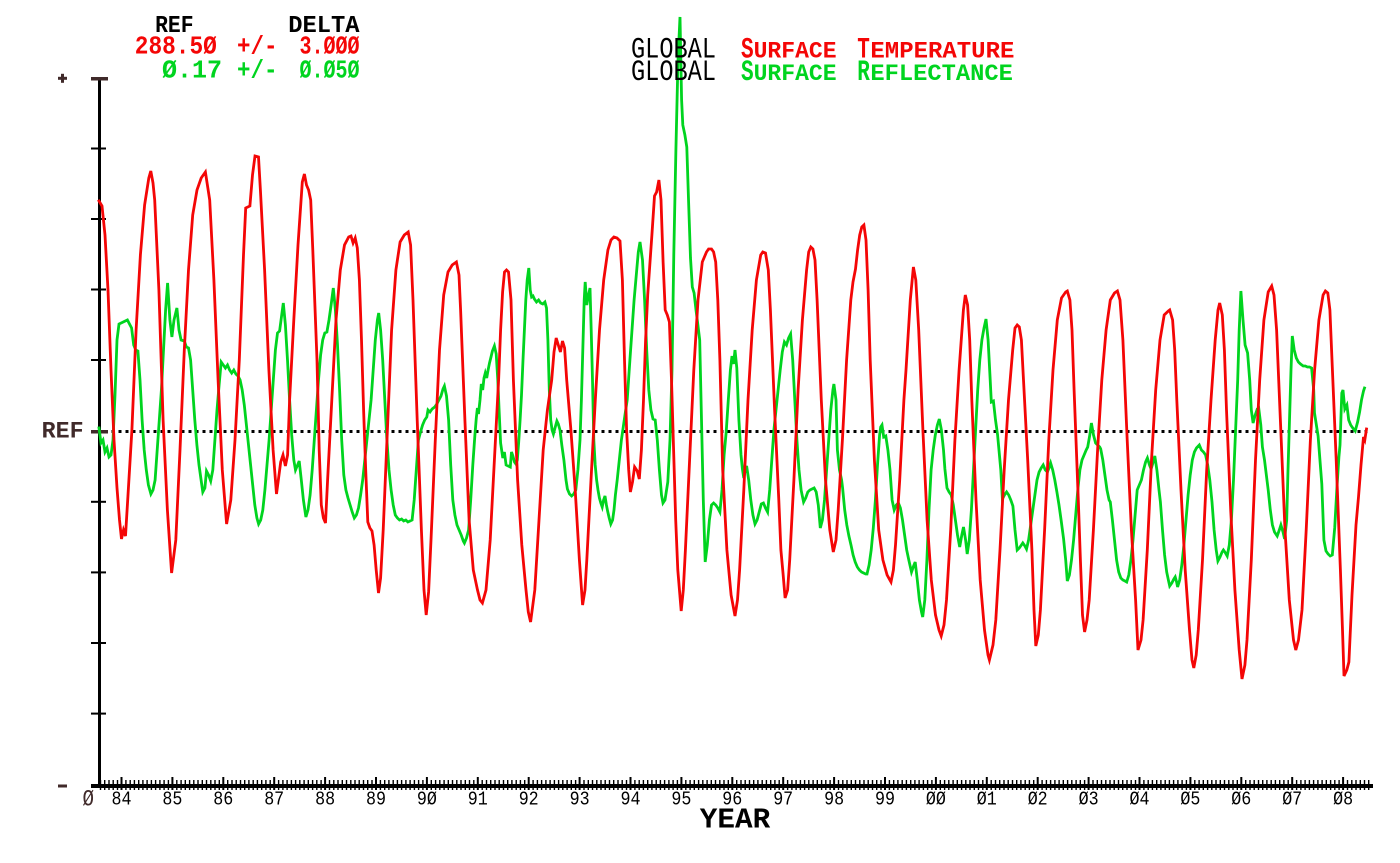  Describe the element at coordinates (1089, 799) in the screenshot. I see `svg-text: Ø3` at that location.